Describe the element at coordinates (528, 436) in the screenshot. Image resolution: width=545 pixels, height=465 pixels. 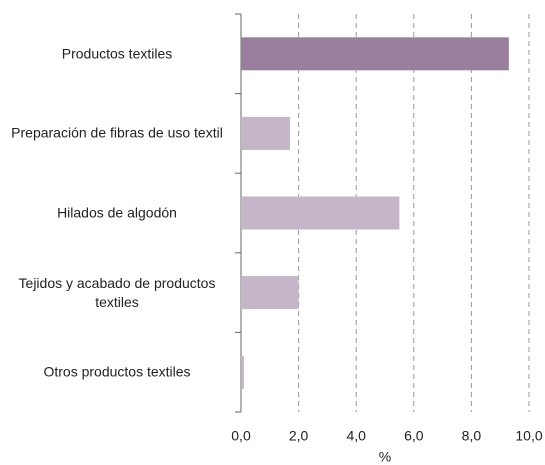
I see `x-tick-label: 10,0` at that location.